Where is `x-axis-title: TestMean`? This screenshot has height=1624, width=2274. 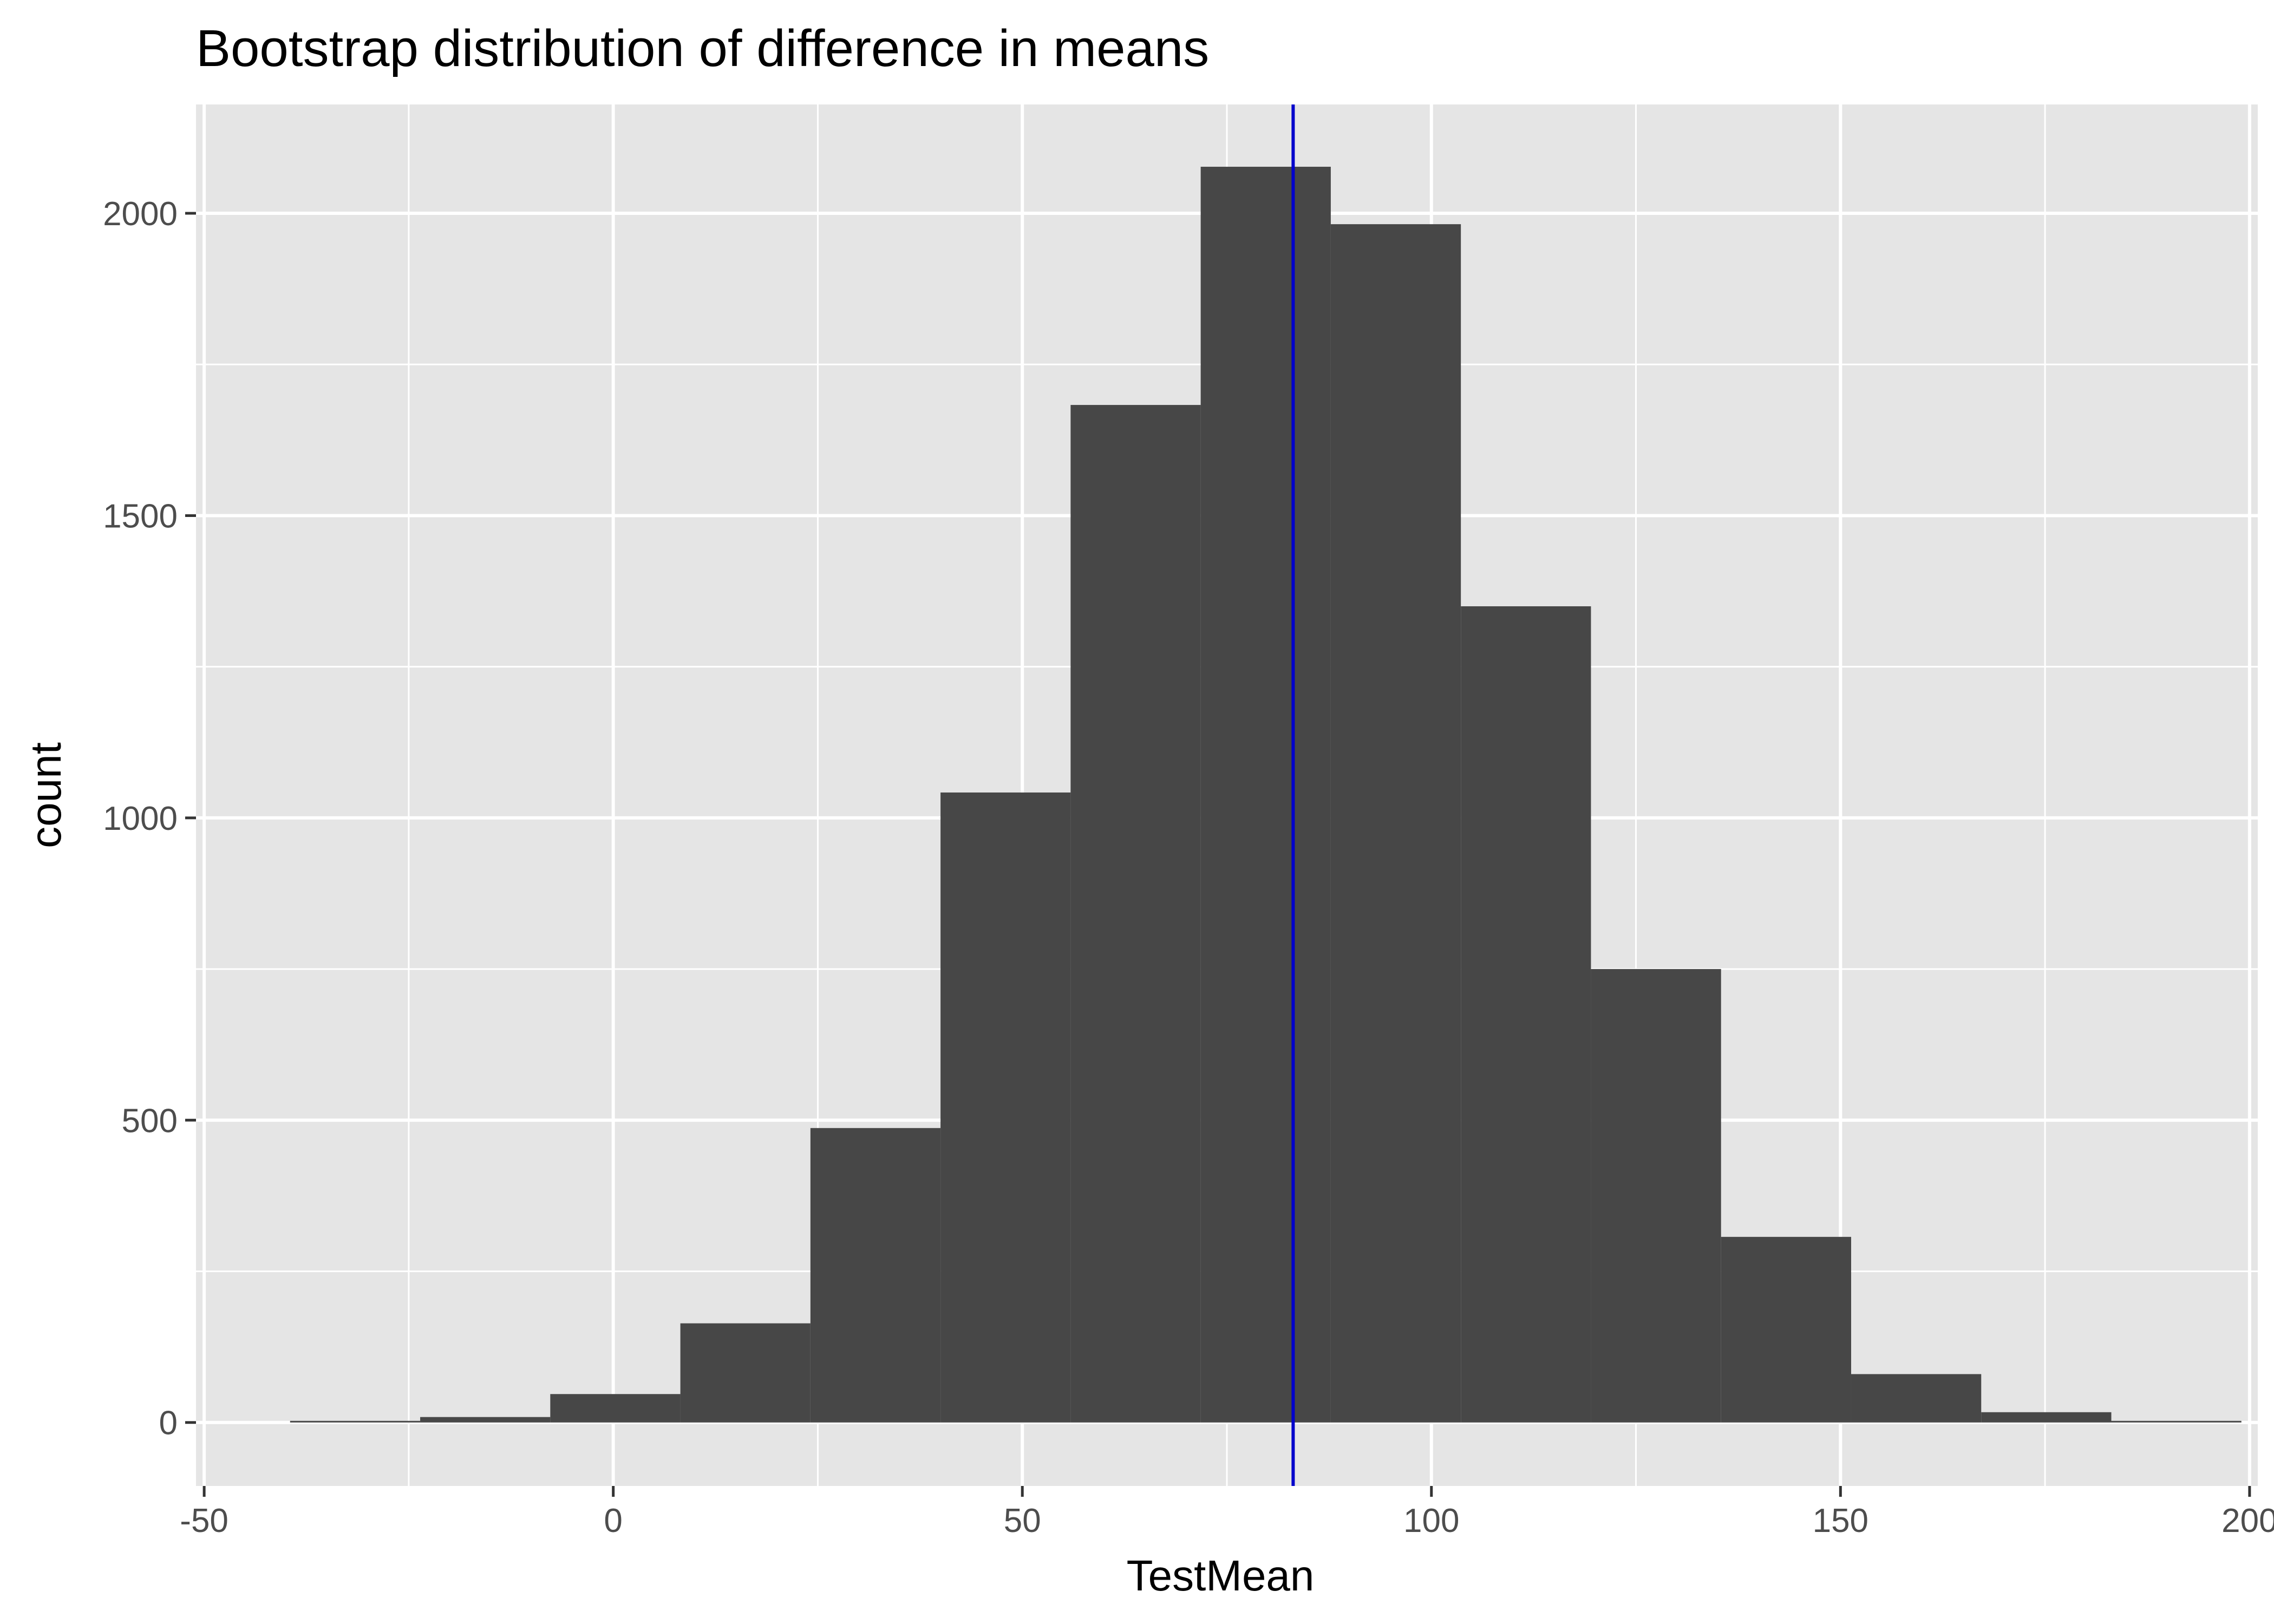
x-axis-title: TestMean is located at coordinates (1221, 1575).